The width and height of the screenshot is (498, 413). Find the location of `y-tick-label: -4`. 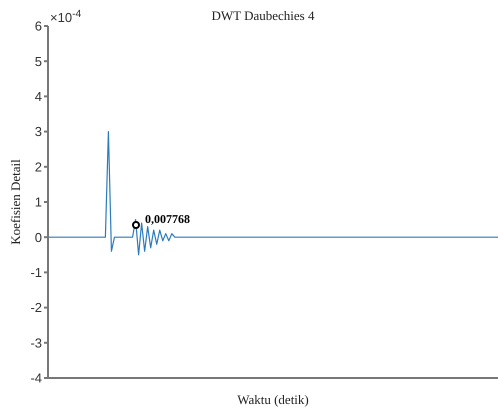

y-tick-label: -4 is located at coordinates (36, 378).